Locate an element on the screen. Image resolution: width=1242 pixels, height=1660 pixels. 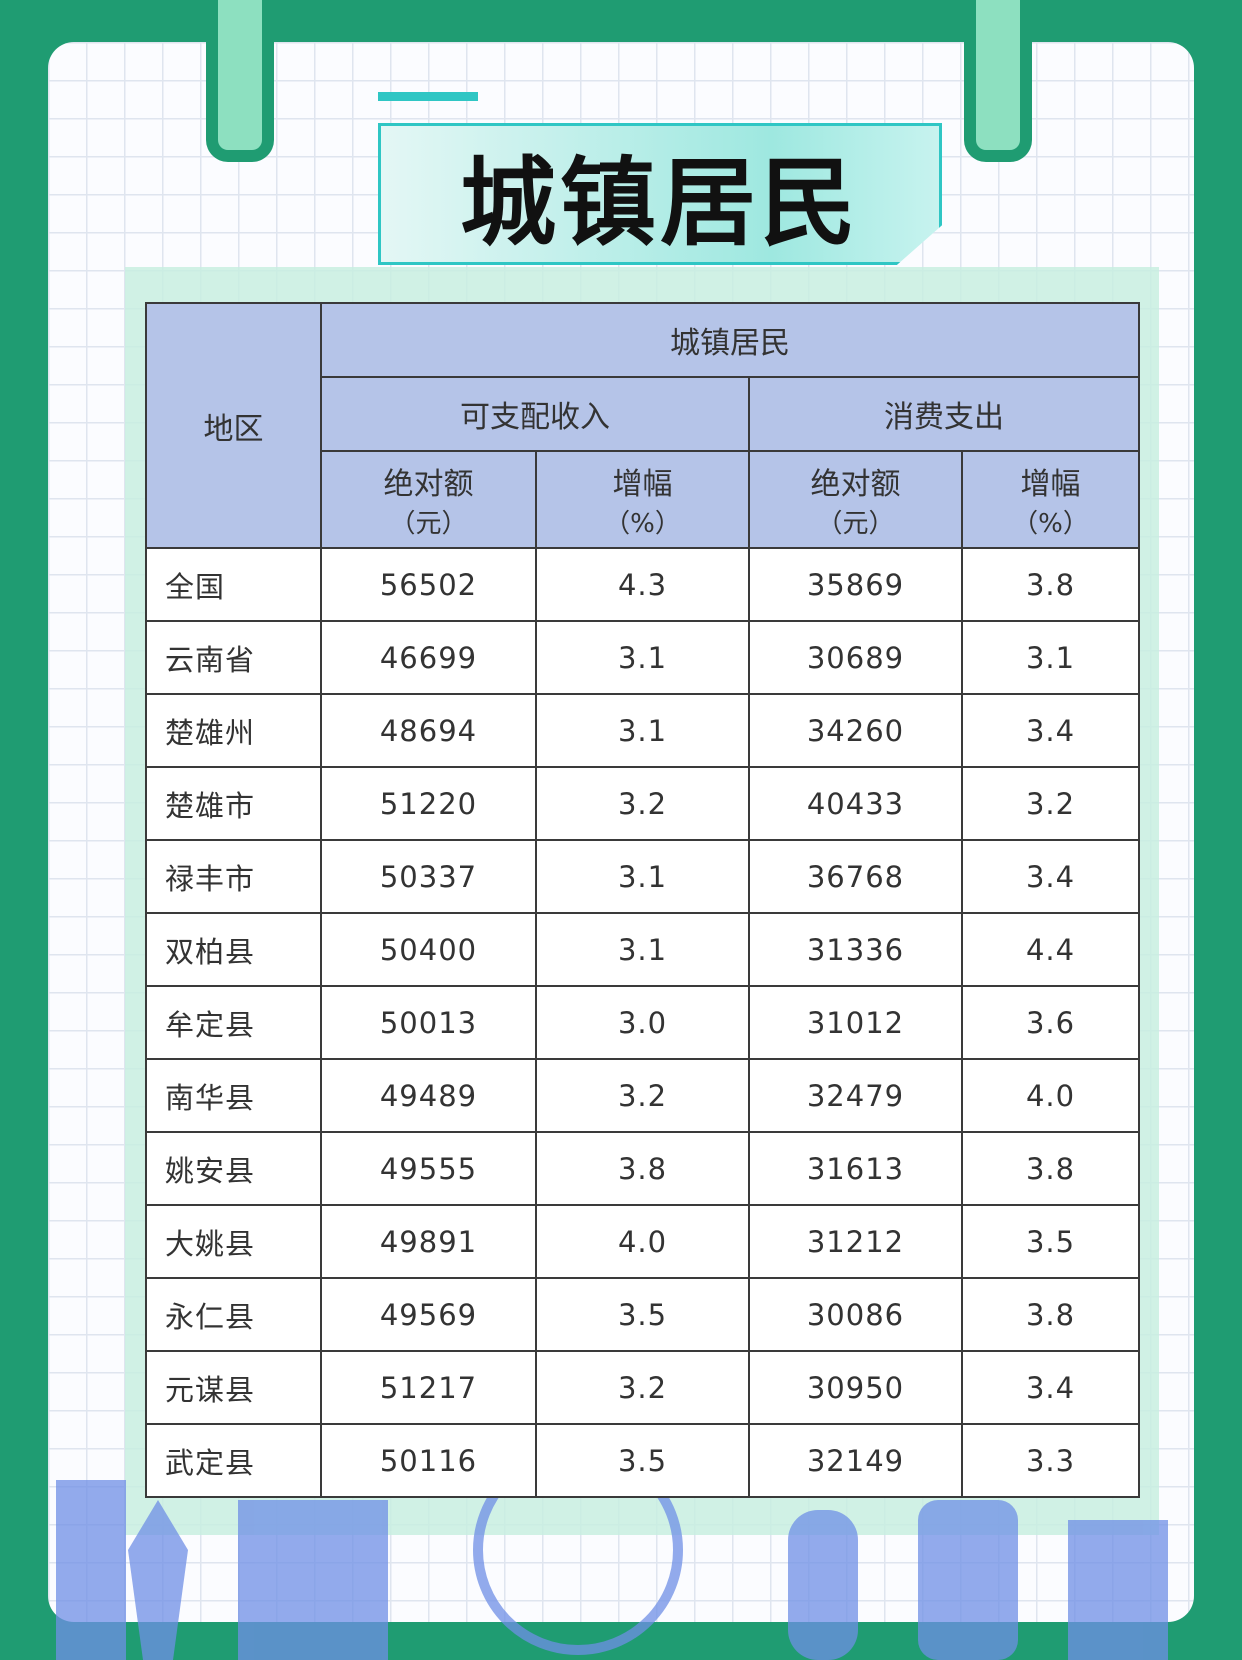
row: 双柏县 50400 3.1 31336 4.4 is located at coordinates (642, 949).